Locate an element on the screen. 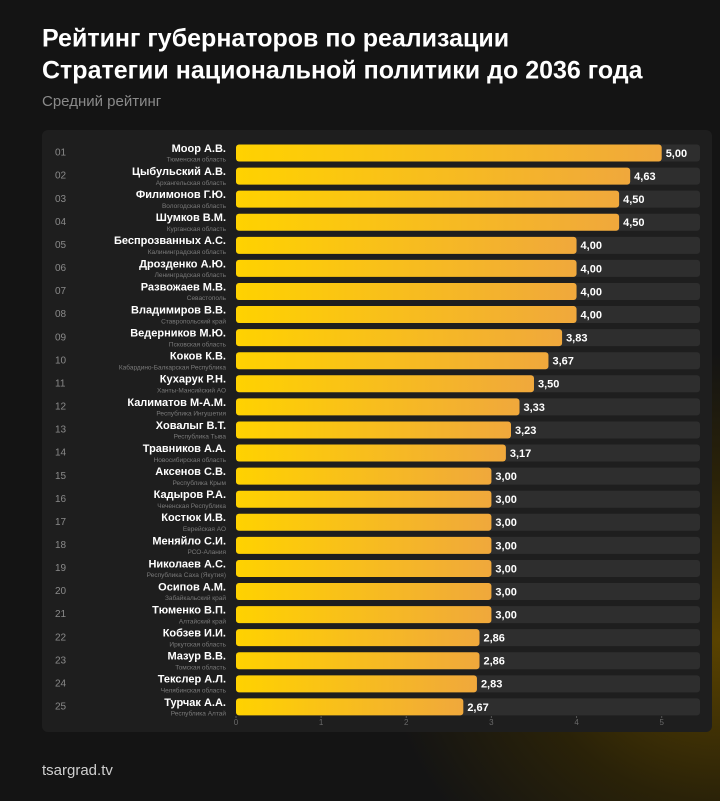 This screenshot has width=720, height=801. rank: 07 is located at coordinates (61, 291).